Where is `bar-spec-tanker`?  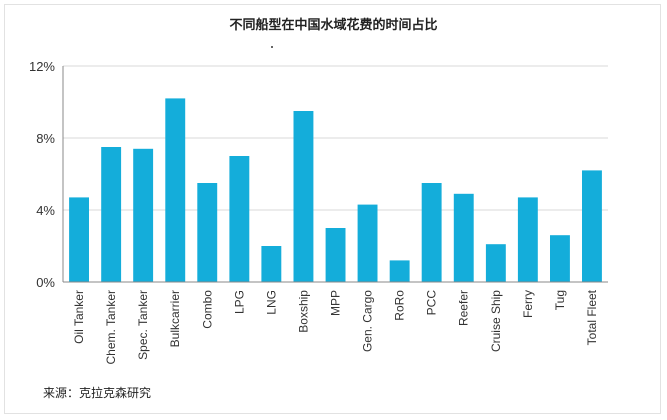
bar-spec-tanker is located at coordinates (143, 215).